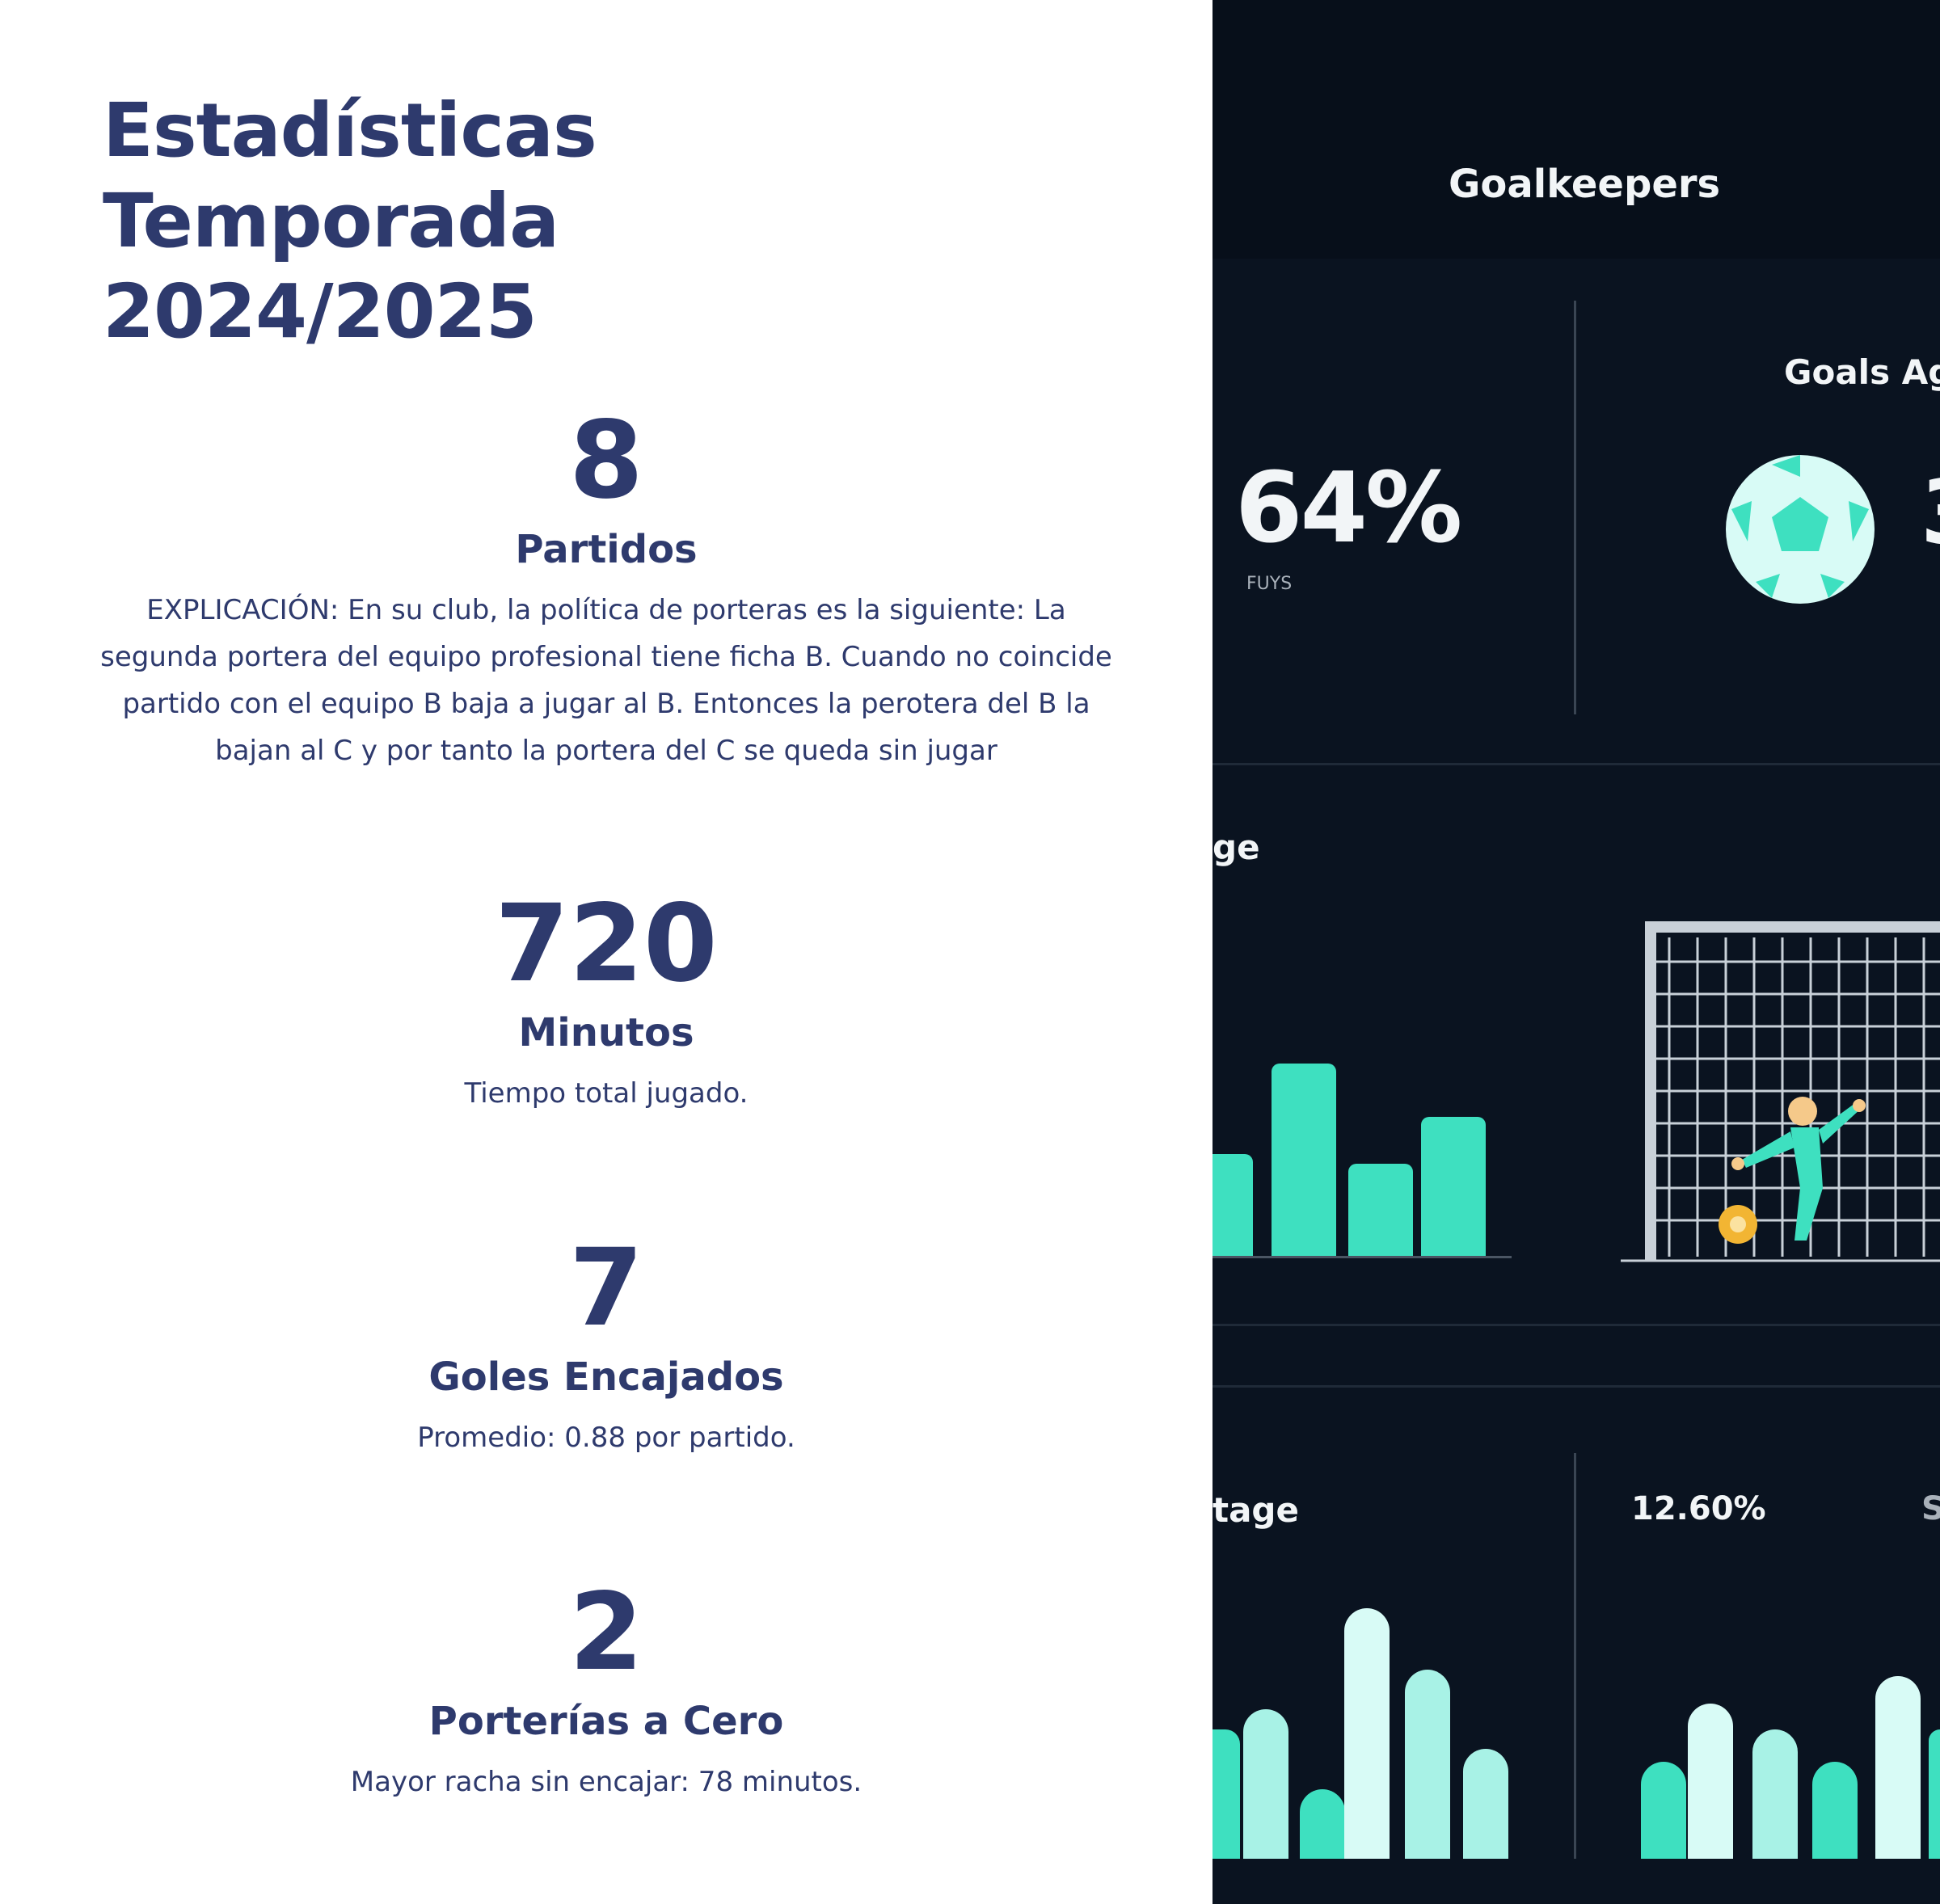  I want to click on stat-value: 8, so click(606, 461).